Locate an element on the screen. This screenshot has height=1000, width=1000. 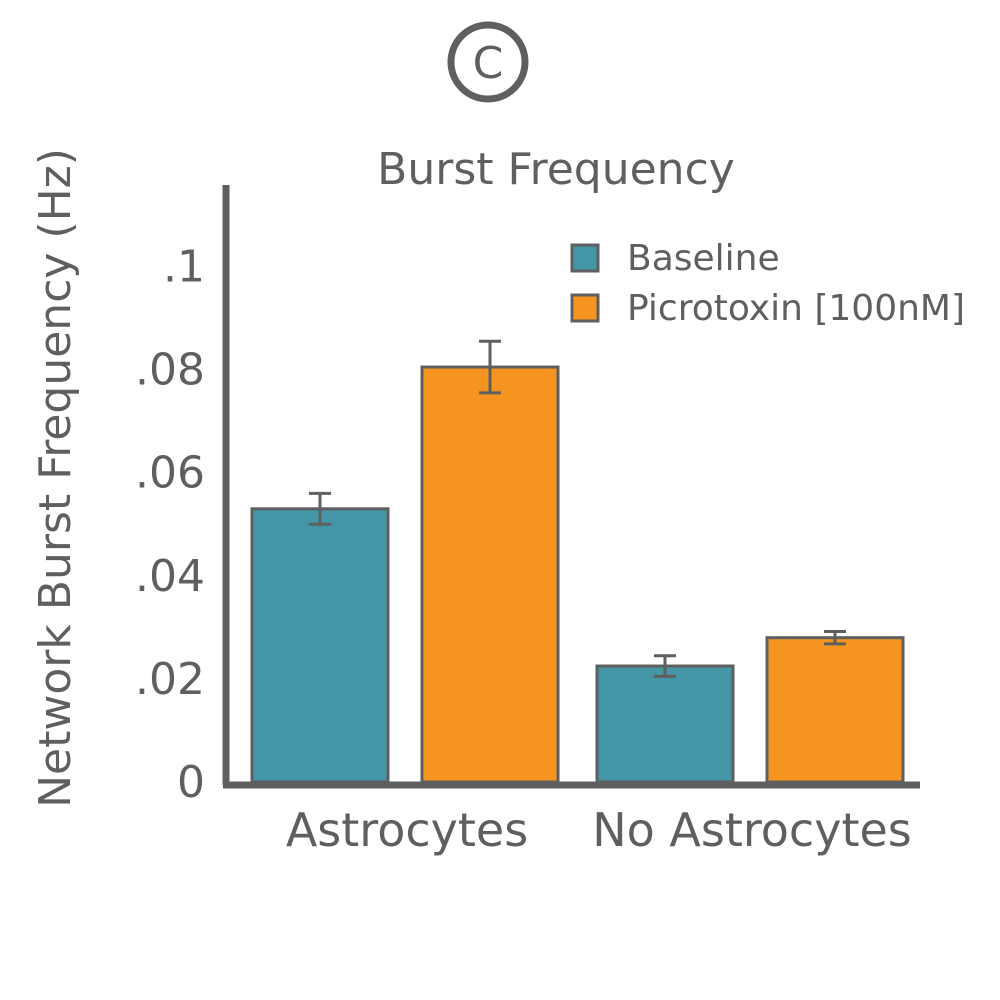
panel-label-circle is located at coordinates (488, 62).